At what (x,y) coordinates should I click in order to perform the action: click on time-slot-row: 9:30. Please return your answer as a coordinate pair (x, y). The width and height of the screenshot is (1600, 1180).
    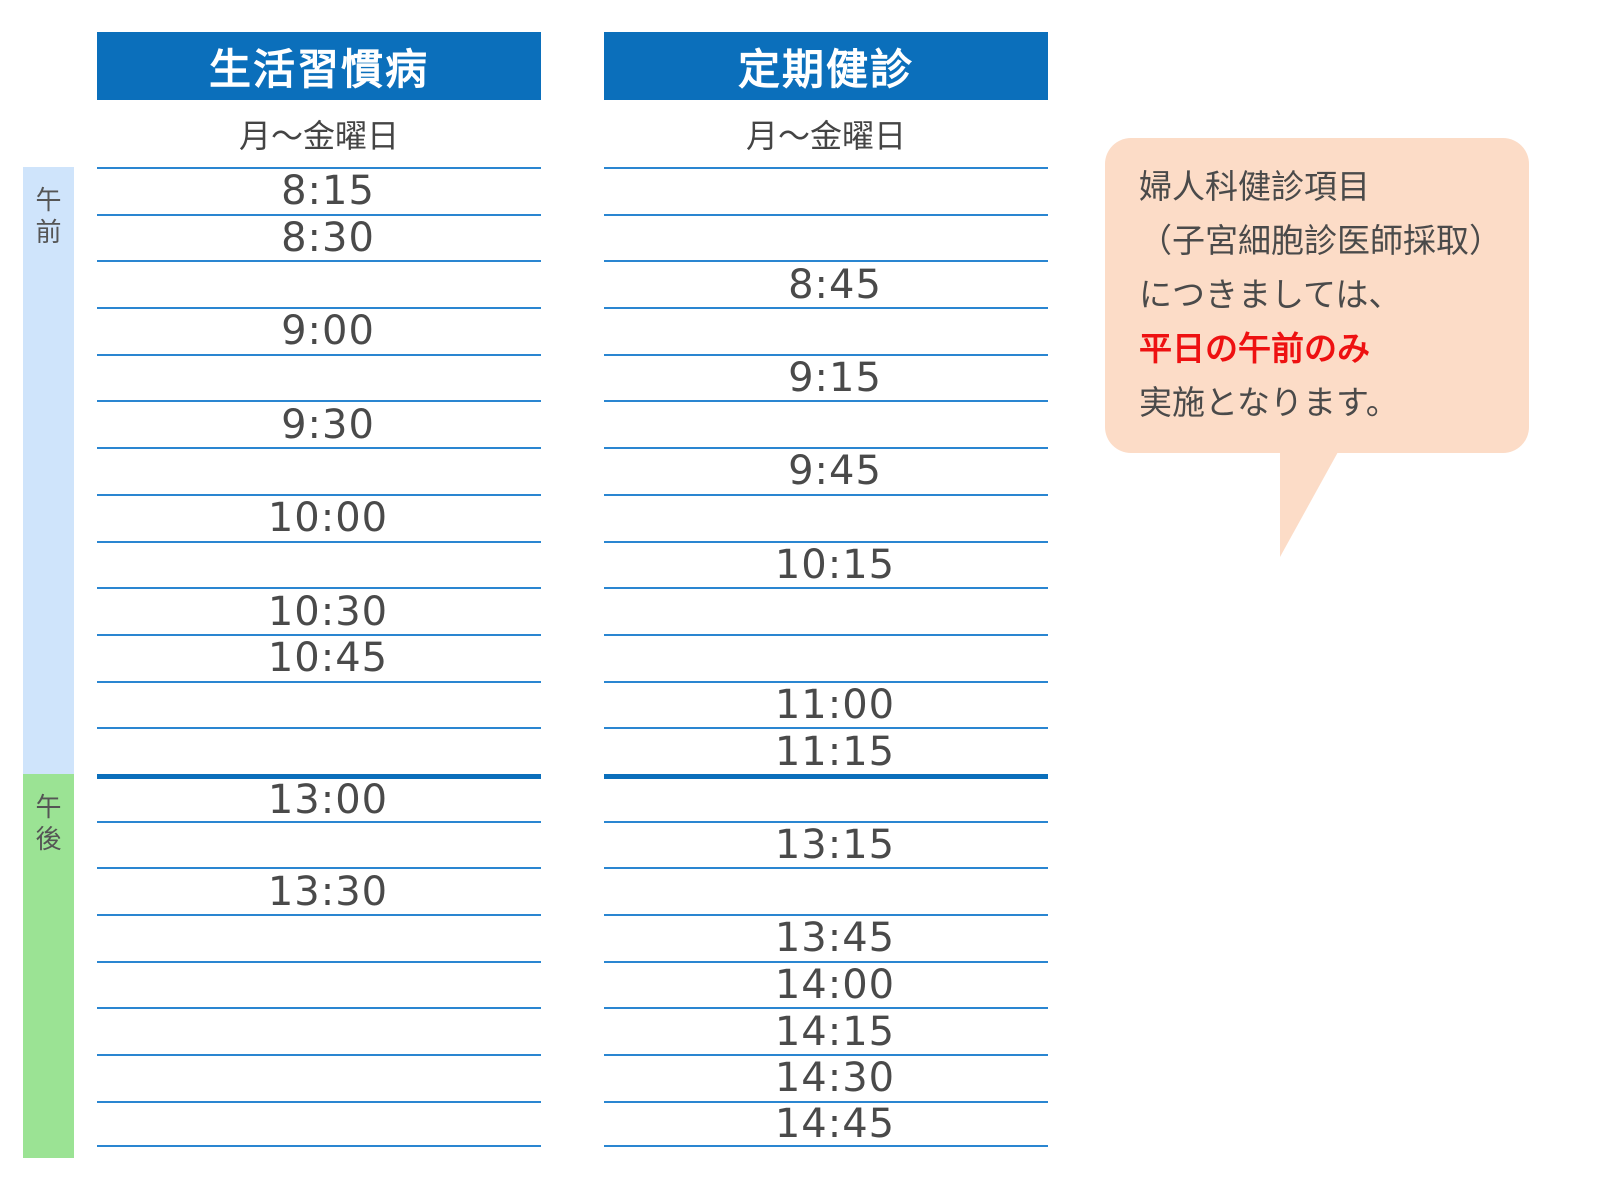
    Looking at the image, I should click on (319, 423).